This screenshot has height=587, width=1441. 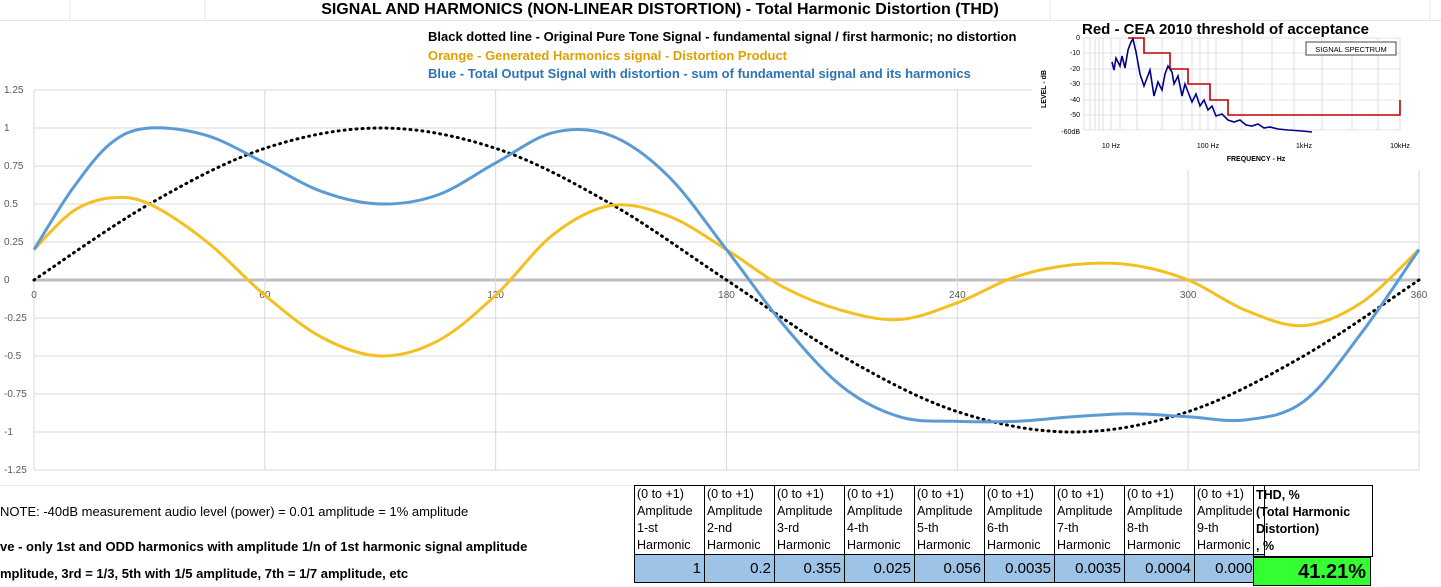 What do you see at coordinates (739, 520) in the screenshot?
I see `header-cell: (0 to +1) Amplitude 2-nd Harmonic` at bounding box center [739, 520].